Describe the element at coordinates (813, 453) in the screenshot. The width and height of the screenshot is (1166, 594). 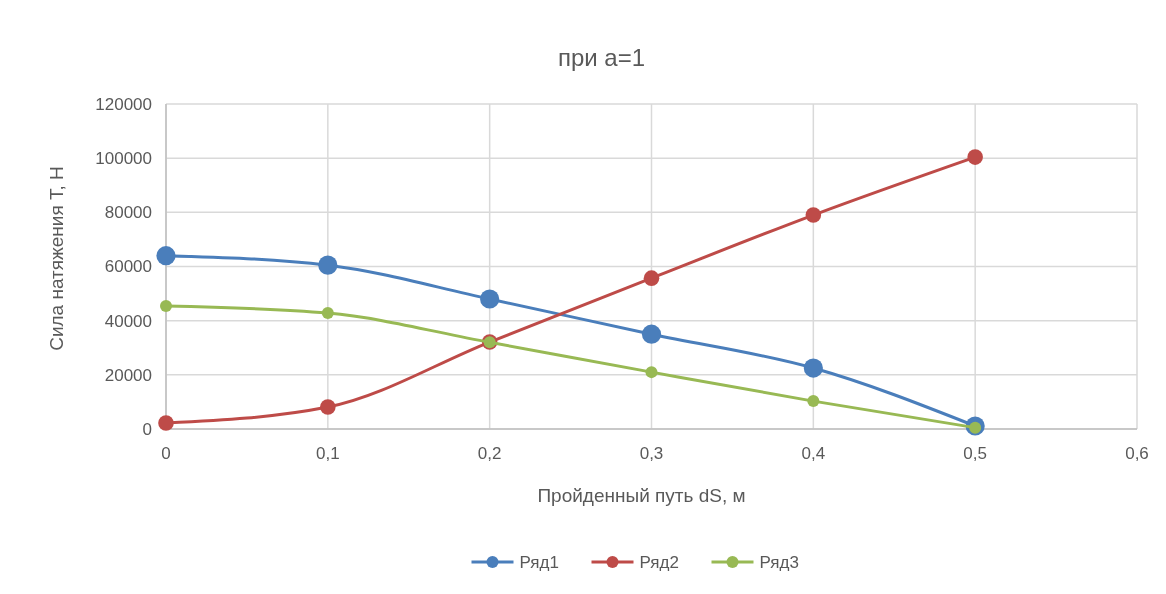
I see `x-tick-label: 0,4` at that location.